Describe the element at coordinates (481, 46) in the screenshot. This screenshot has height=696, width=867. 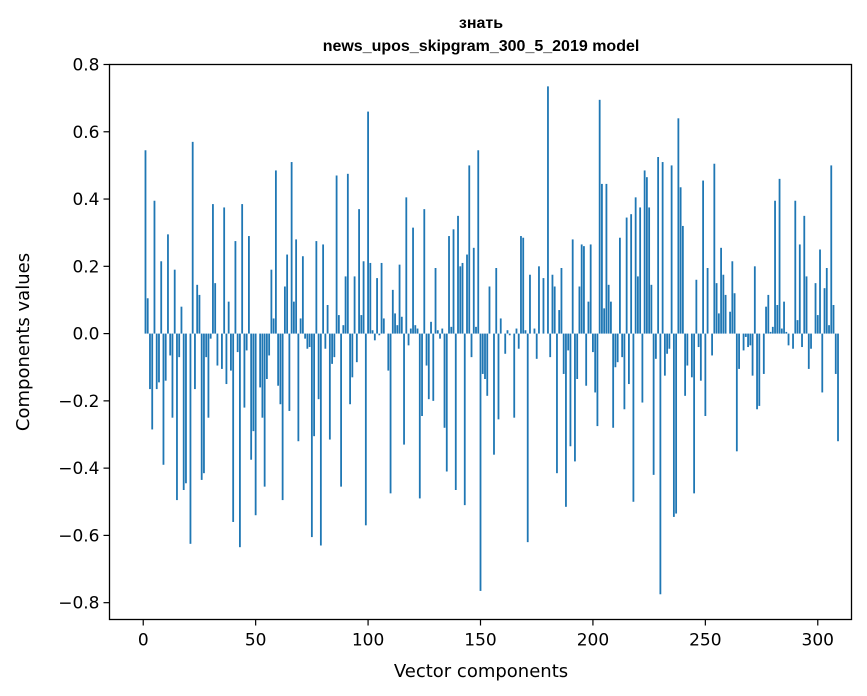
I see `chart-title-line-2: news_upos_skipgram_300_5_2019 model` at that location.